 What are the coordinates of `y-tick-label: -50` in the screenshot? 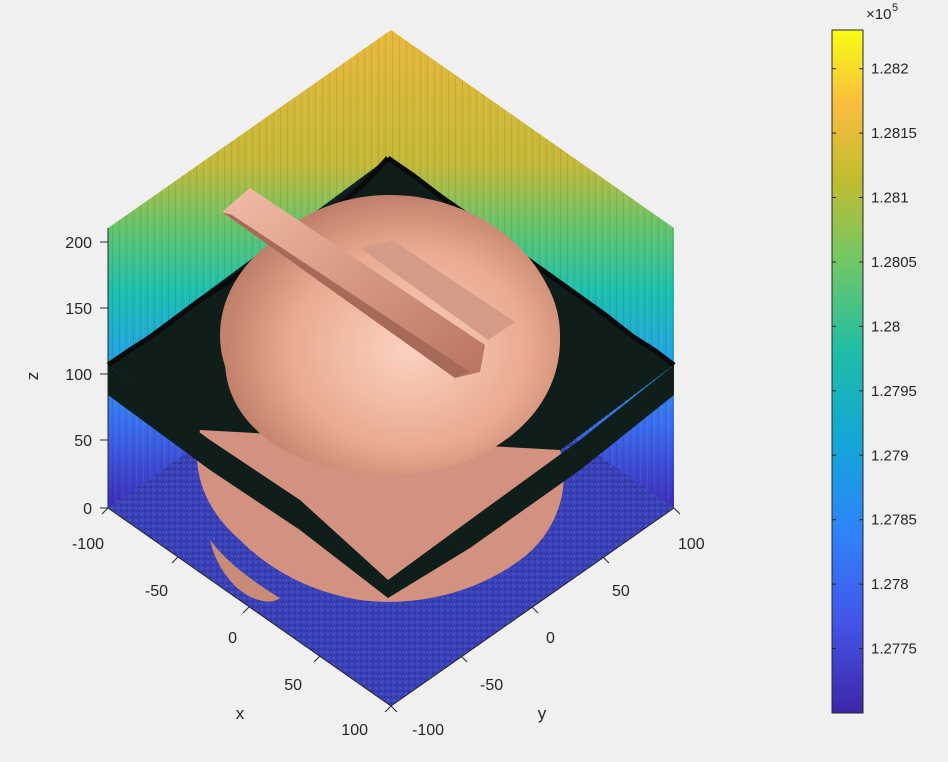 It's located at (491, 685).